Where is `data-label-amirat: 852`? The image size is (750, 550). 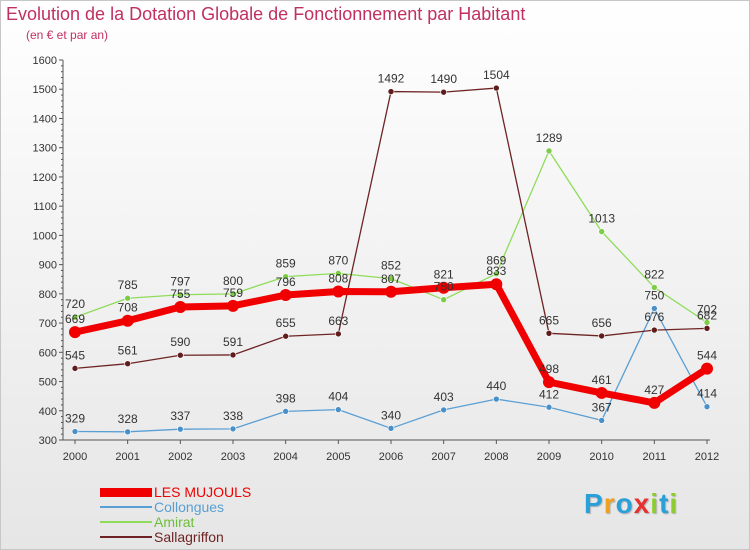 data-label-amirat: 852 is located at coordinates (391, 266).